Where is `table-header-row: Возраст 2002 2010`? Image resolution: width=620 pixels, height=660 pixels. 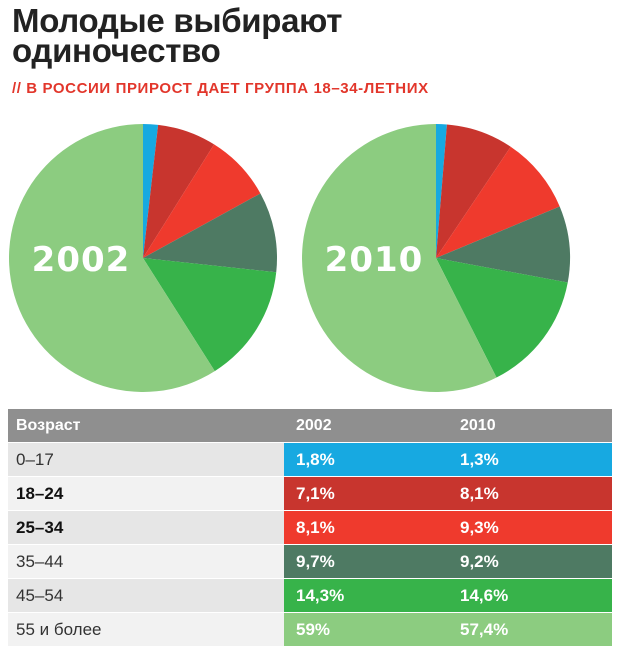
table-header-row: Возраст 2002 2010 is located at coordinates (310, 426).